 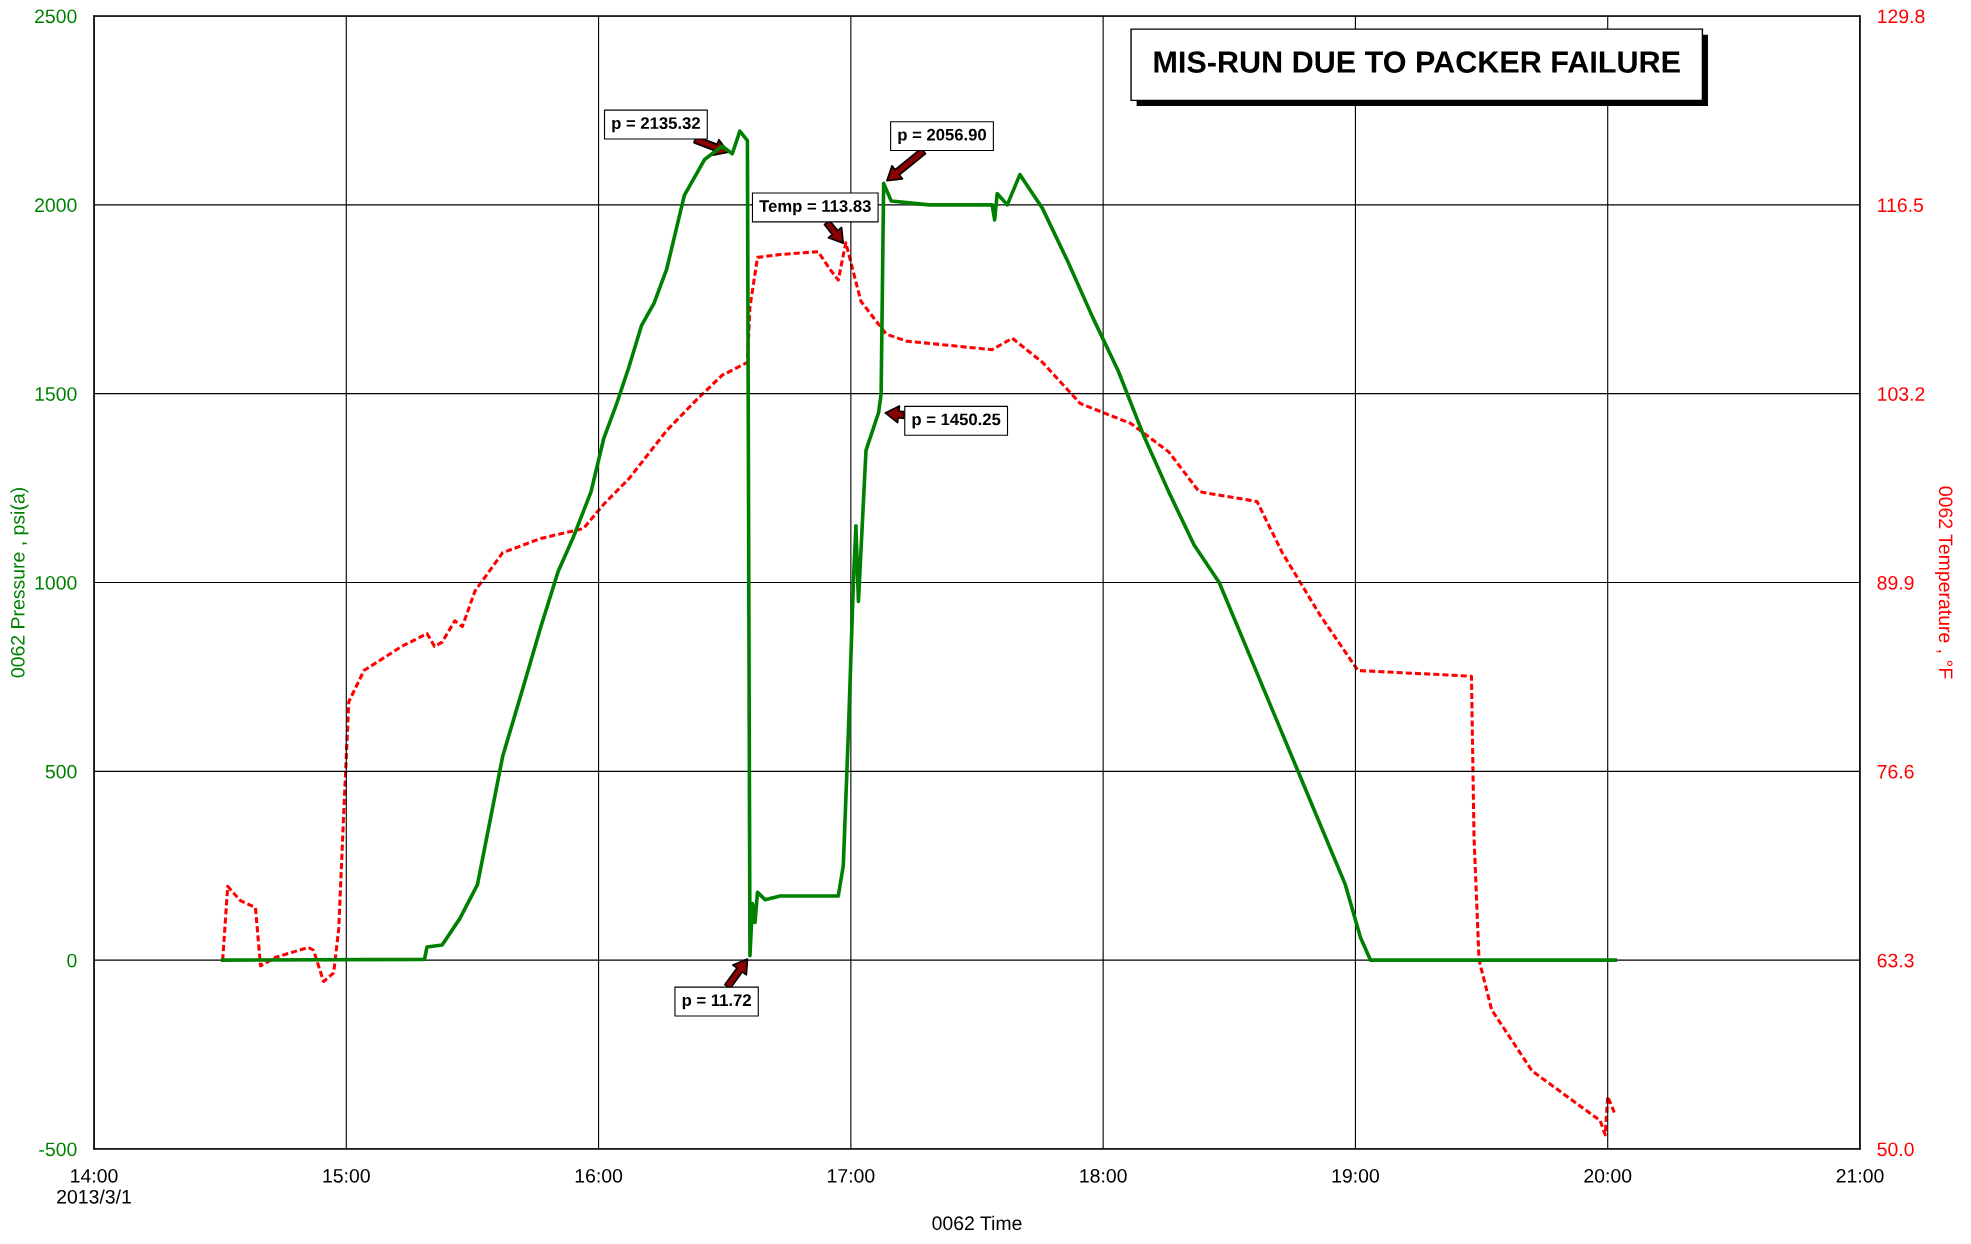 What do you see at coordinates (1417, 62) in the screenshot?
I see `text: MIS-RUN DUE TO PACKER FAILURE` at bounding box center [1417, 62].